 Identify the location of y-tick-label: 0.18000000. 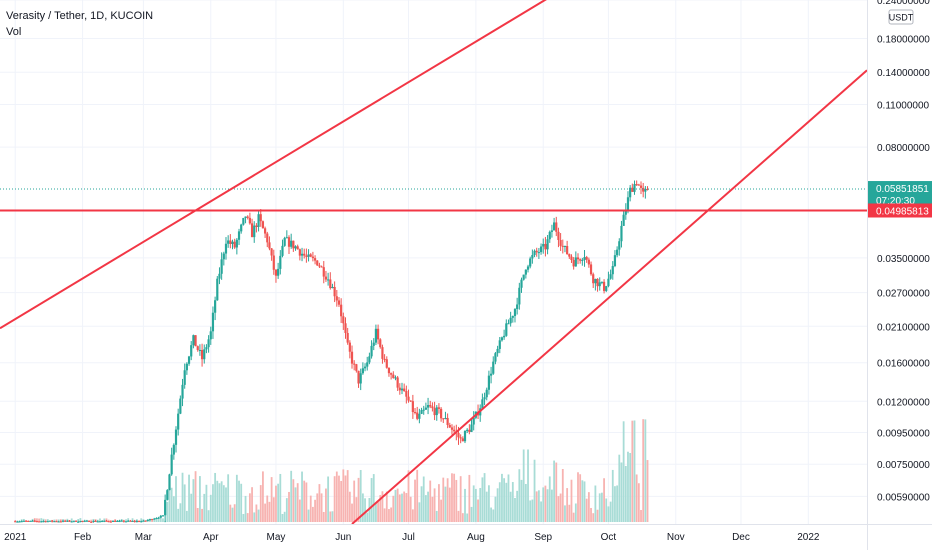
(903, 40).